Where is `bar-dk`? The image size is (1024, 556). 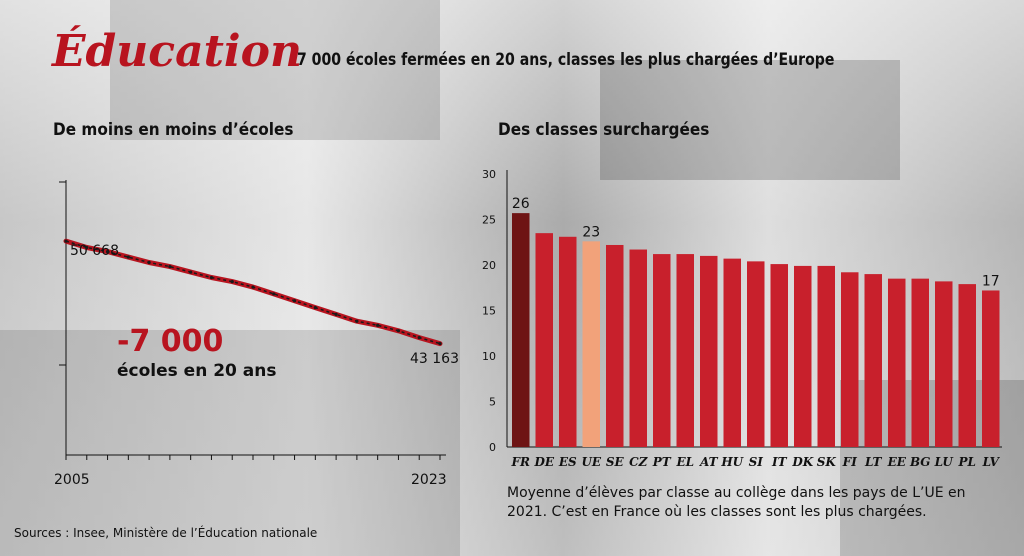 bar-dk is located at coordinates (803, 356).